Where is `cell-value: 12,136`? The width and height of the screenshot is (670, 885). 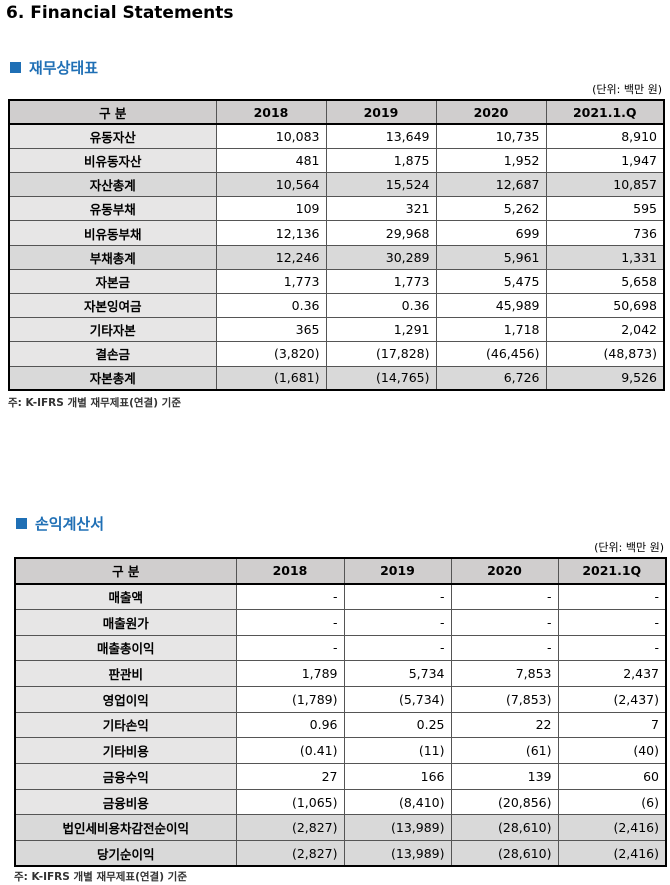 cell-value: 12,136 is located at coordinates (271, 233).